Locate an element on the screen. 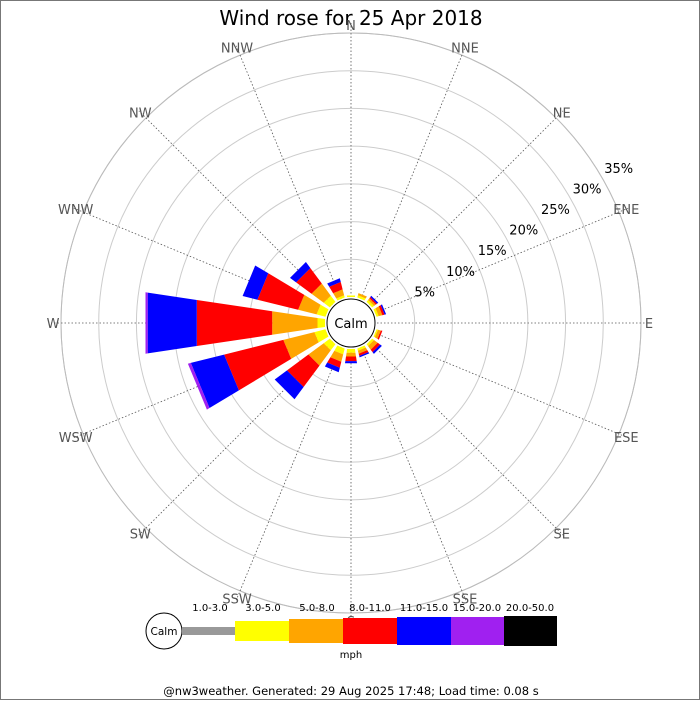 The width and height of the screenshot is (700, 701). direction-label-SE: SE is located at coordinates (561, 535).